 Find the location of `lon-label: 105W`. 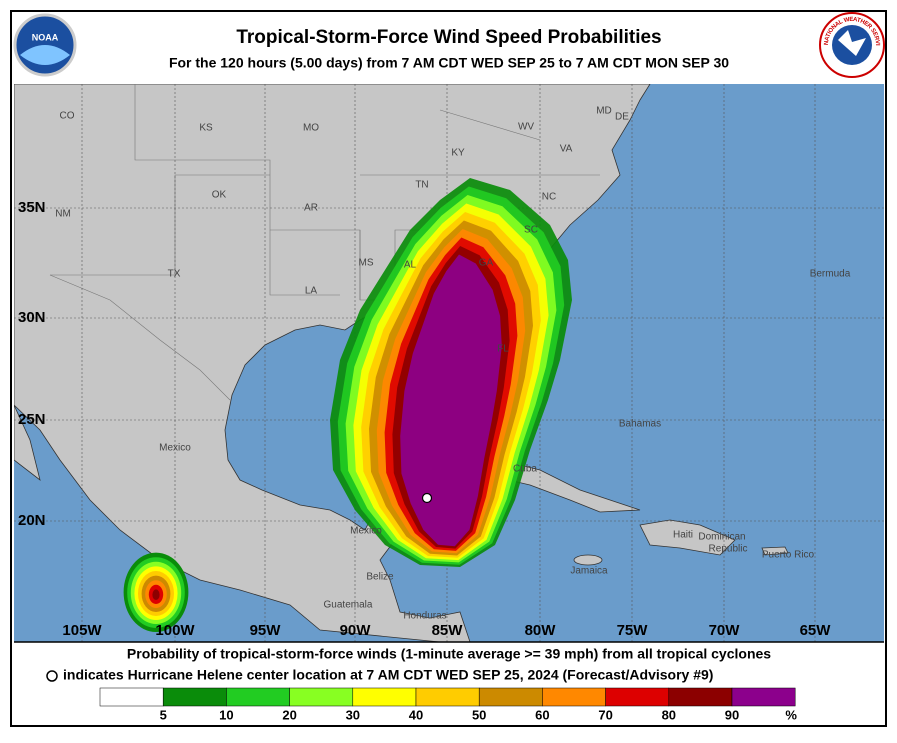

lon-label: 105W is located at coordinates (82, 630).